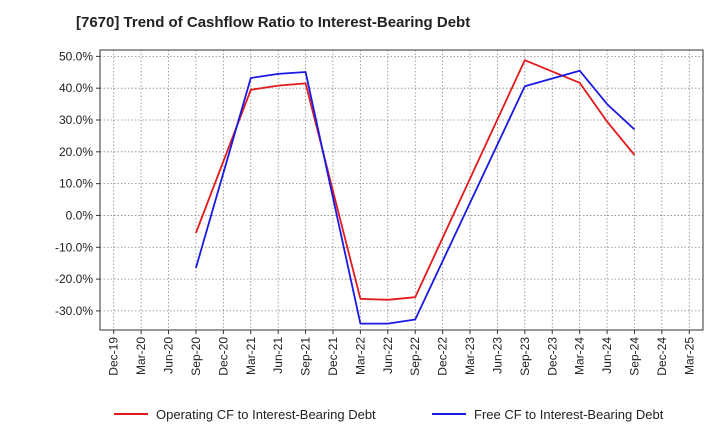  I want to click on x-tick-label: Mar-24, so click(580, 356).